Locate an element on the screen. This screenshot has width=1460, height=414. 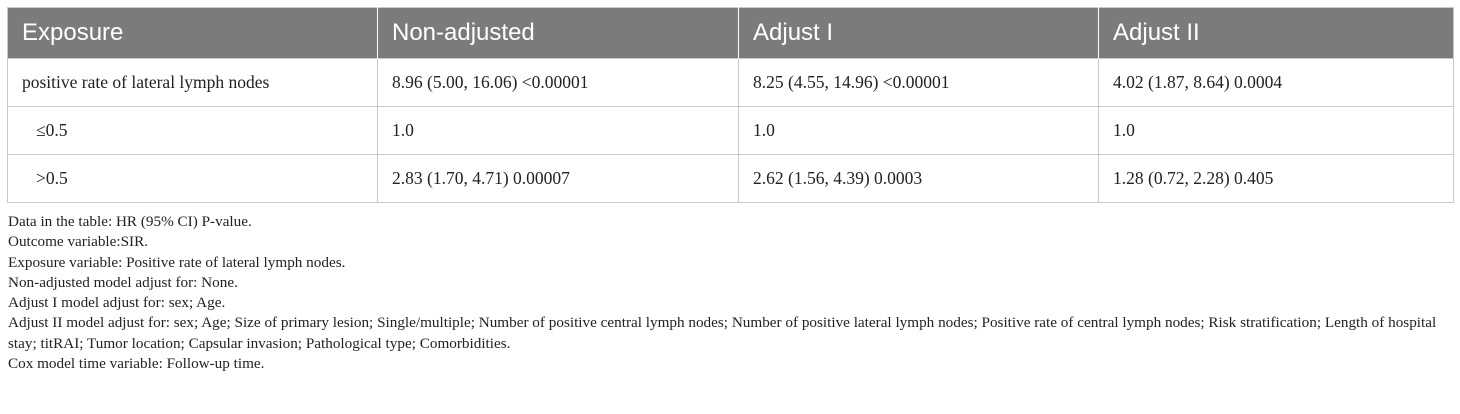
cell-non-adjusted: 2.83 (1.70, 4.71) 0.00007 is located at coordinates (558, 178).